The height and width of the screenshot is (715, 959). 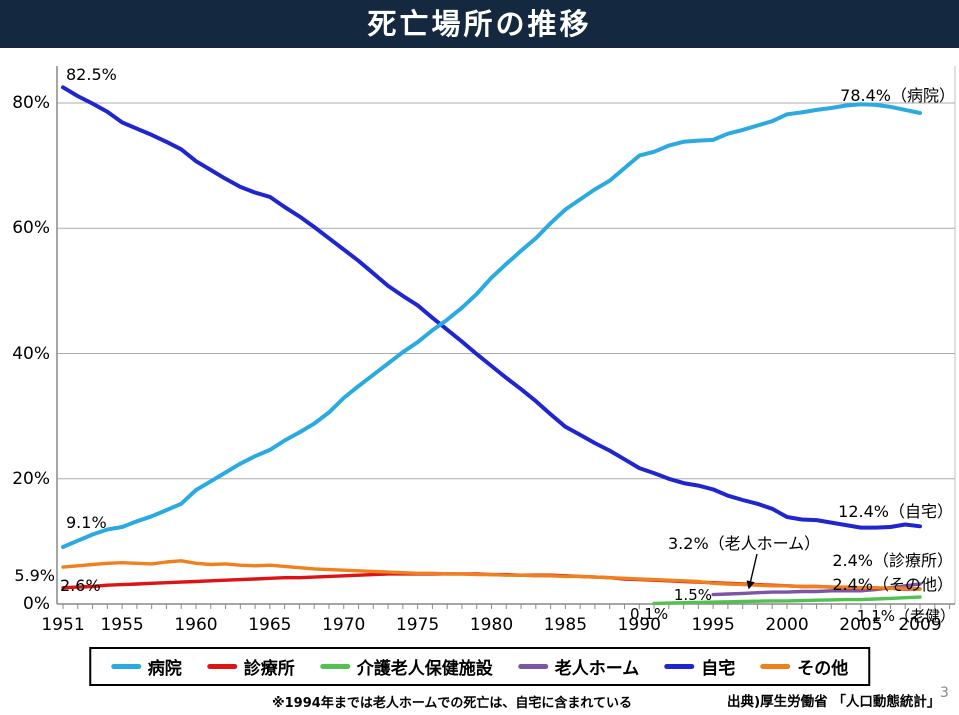 What do you see at coordinates (861, 625) in the screenshot?
I see `x-label-2005: 2005` at bounding box center [861, 625].